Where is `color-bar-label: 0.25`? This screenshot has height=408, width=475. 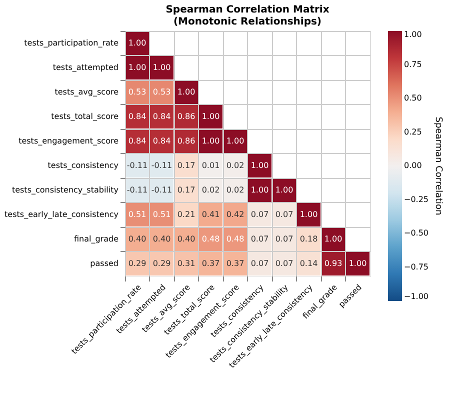 color-bar-label: 0.25 is located at coordinates (413, 131).